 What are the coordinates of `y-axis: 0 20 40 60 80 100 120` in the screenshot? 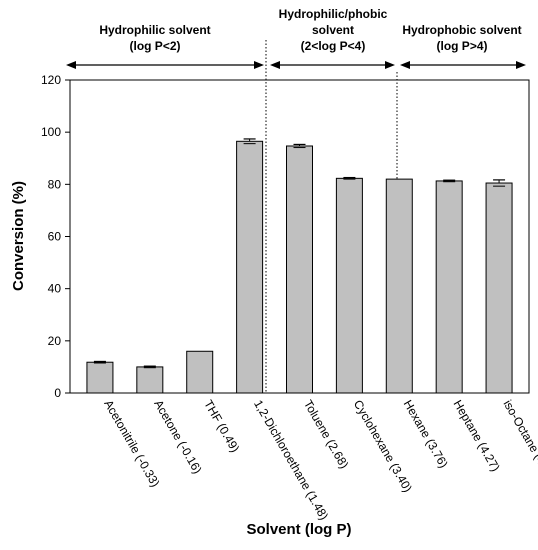 It's located at (55, 236).